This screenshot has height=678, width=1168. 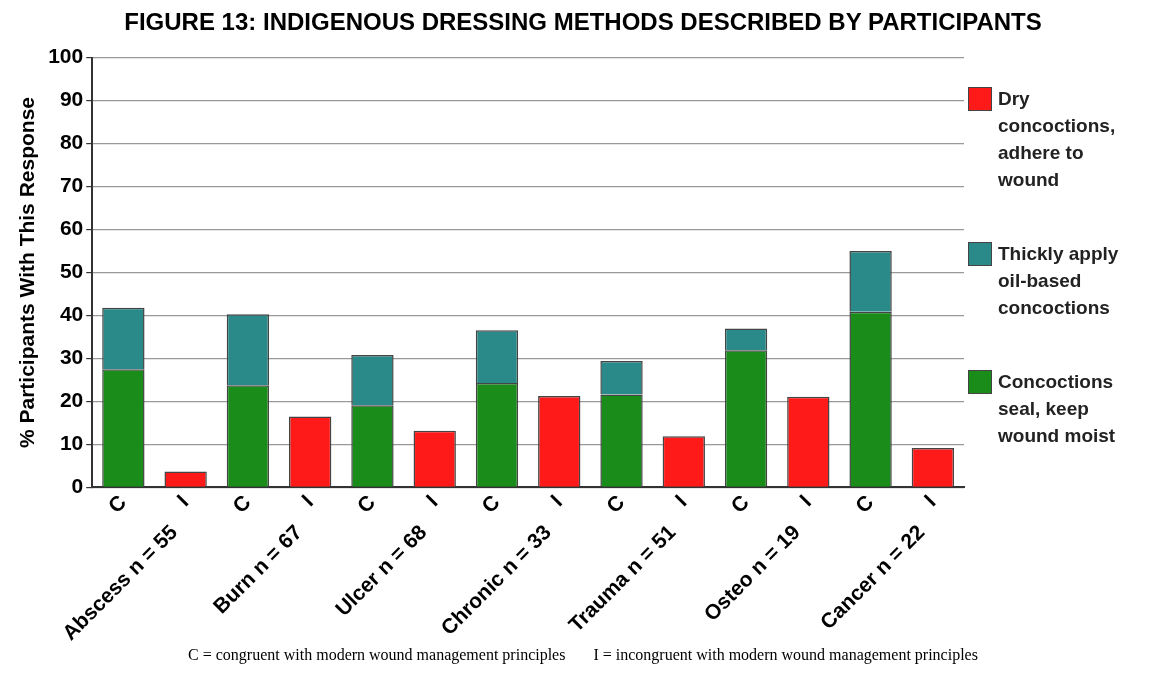 I want to click on y-tick-label: 90, so click(x=71, y=99).